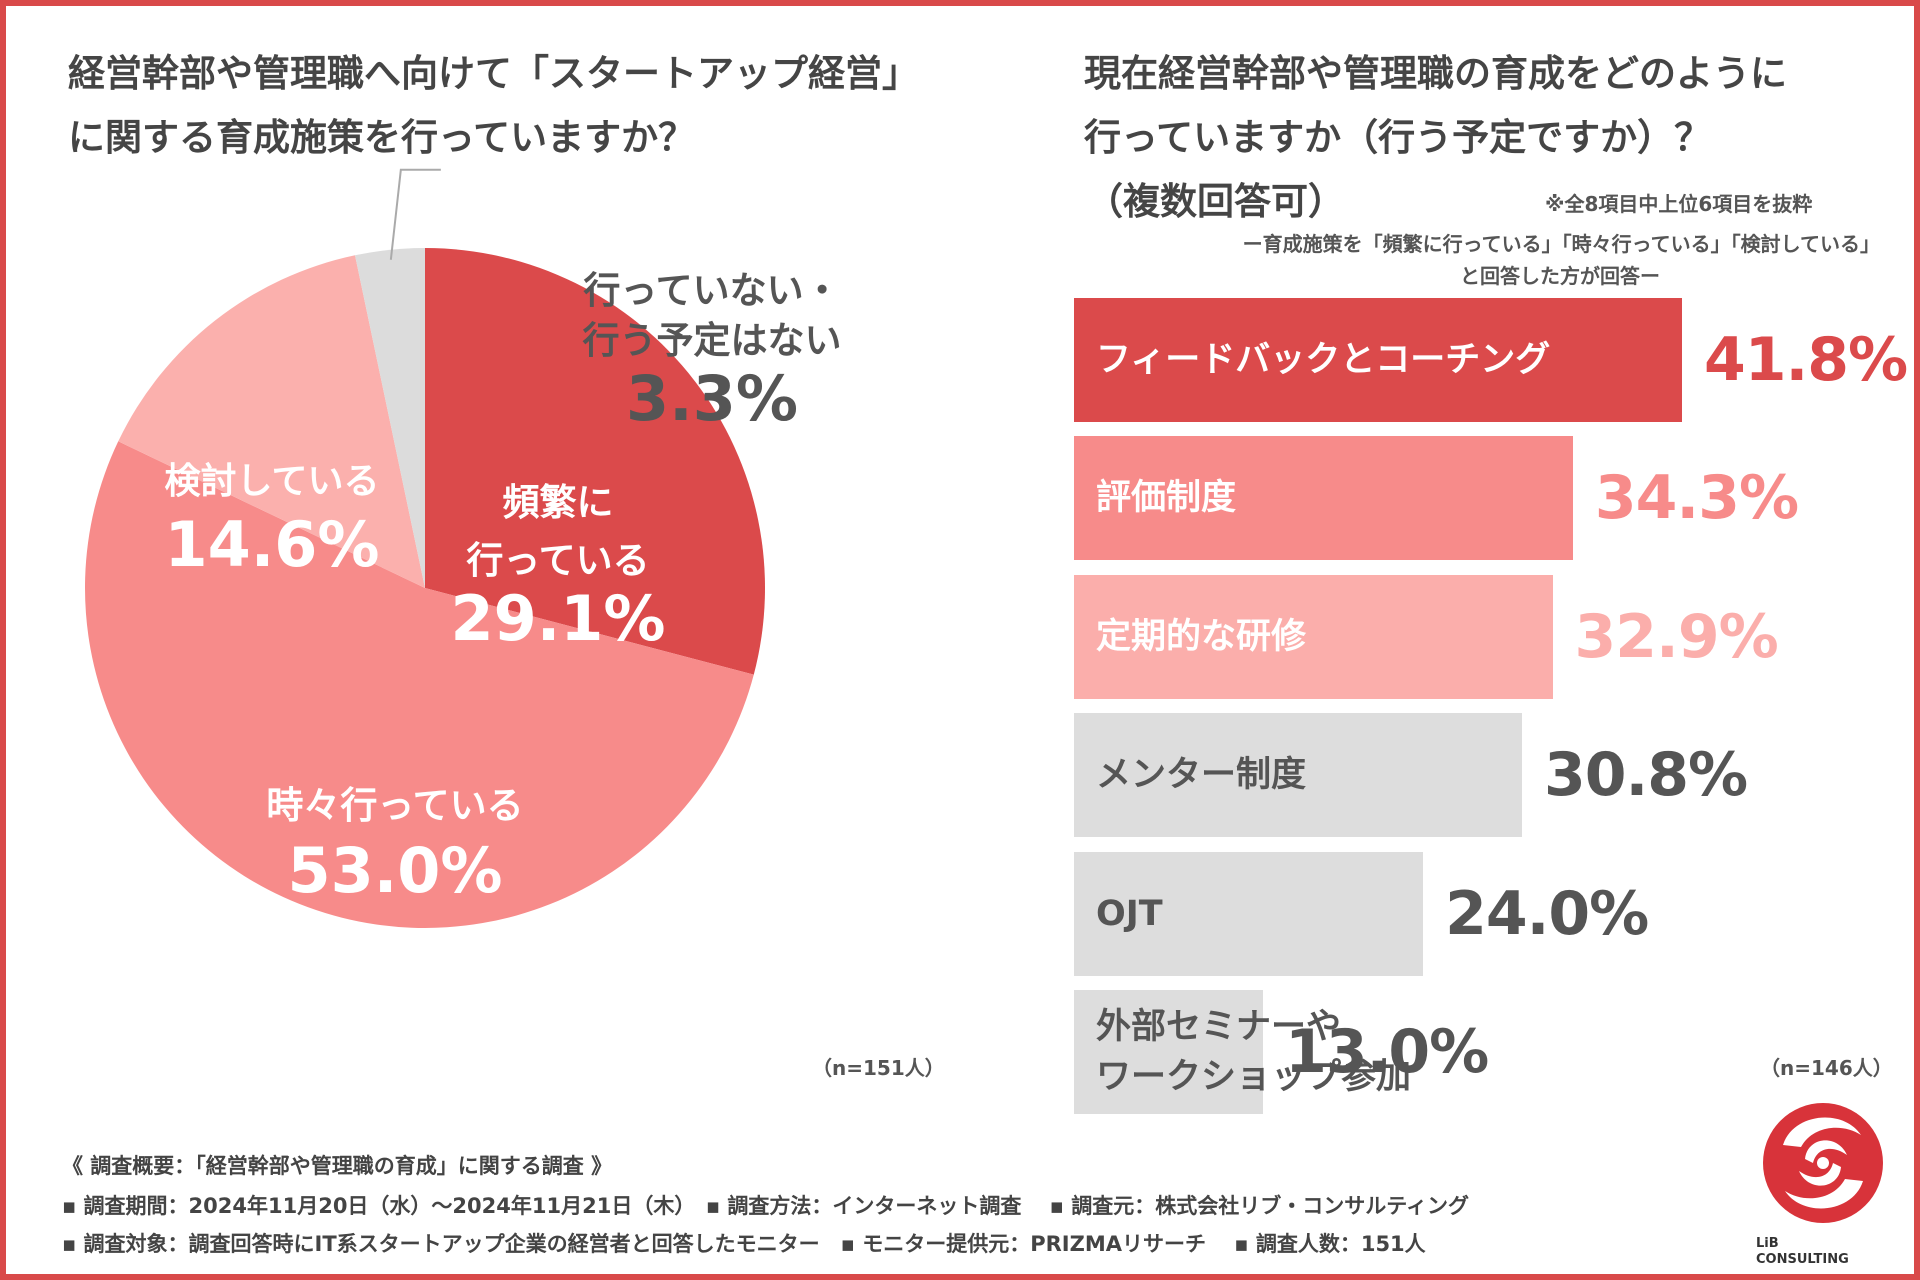 Image resolution: width=1920 pixels, height=1280 pixels. Describe the element at coordinates (1802, 1259) in the screenshot. I see `logo-line2: CONSULTING` at that location.